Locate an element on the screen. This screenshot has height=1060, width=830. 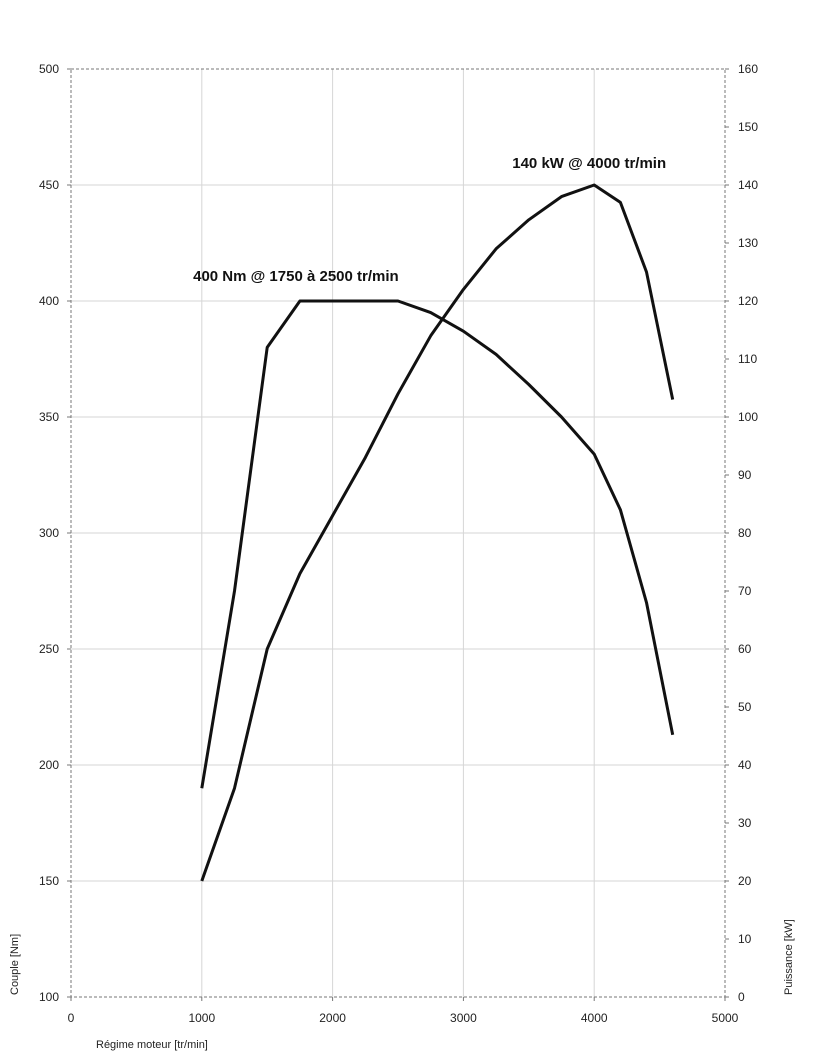
right-tick-label: 130 is located at coordinates (748, 243).